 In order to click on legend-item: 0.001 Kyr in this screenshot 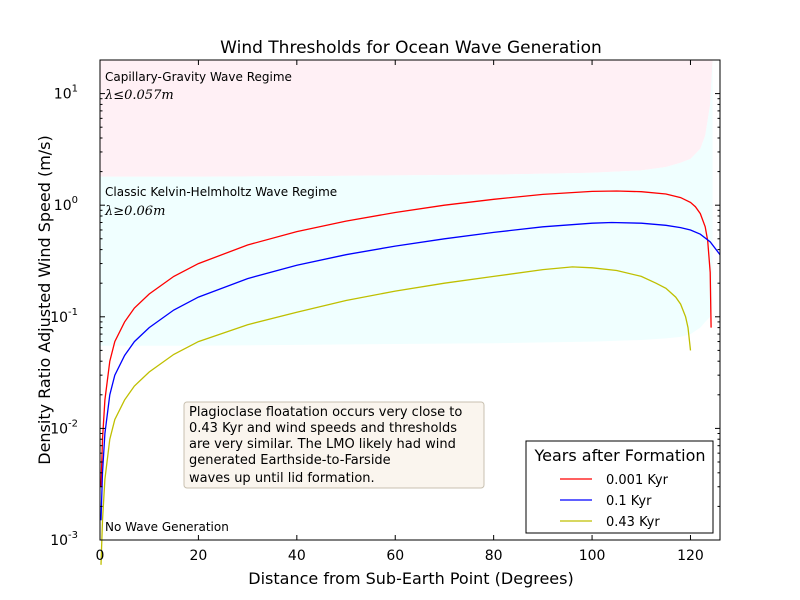, I will do `click(614, 480)`.